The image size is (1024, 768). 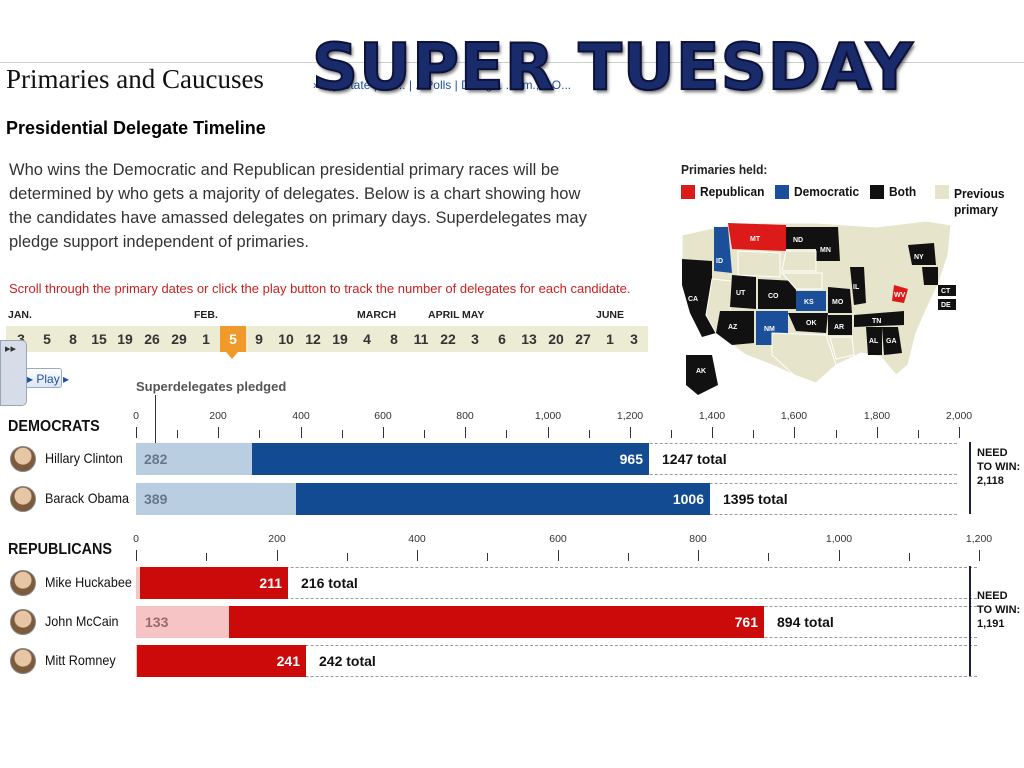 I want to click on date-cell: 27, so click(x=583, y=339).